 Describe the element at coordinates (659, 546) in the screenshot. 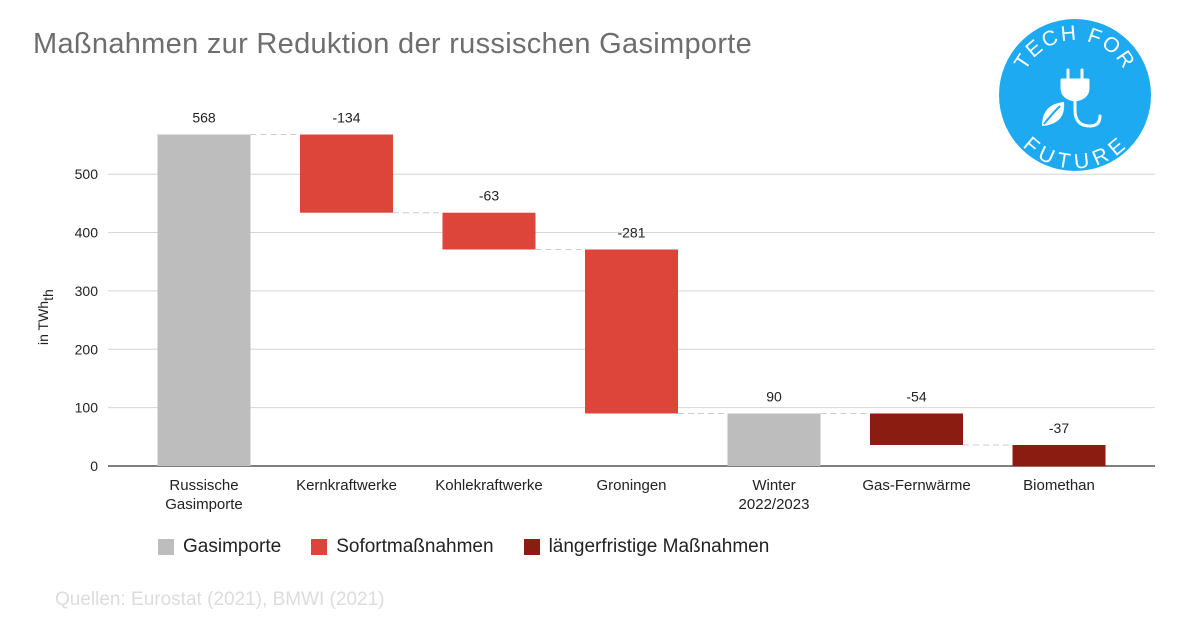

I see `legend-label-laengerfristige-massnahmen: längerfristige Maßnahmen` at that location.